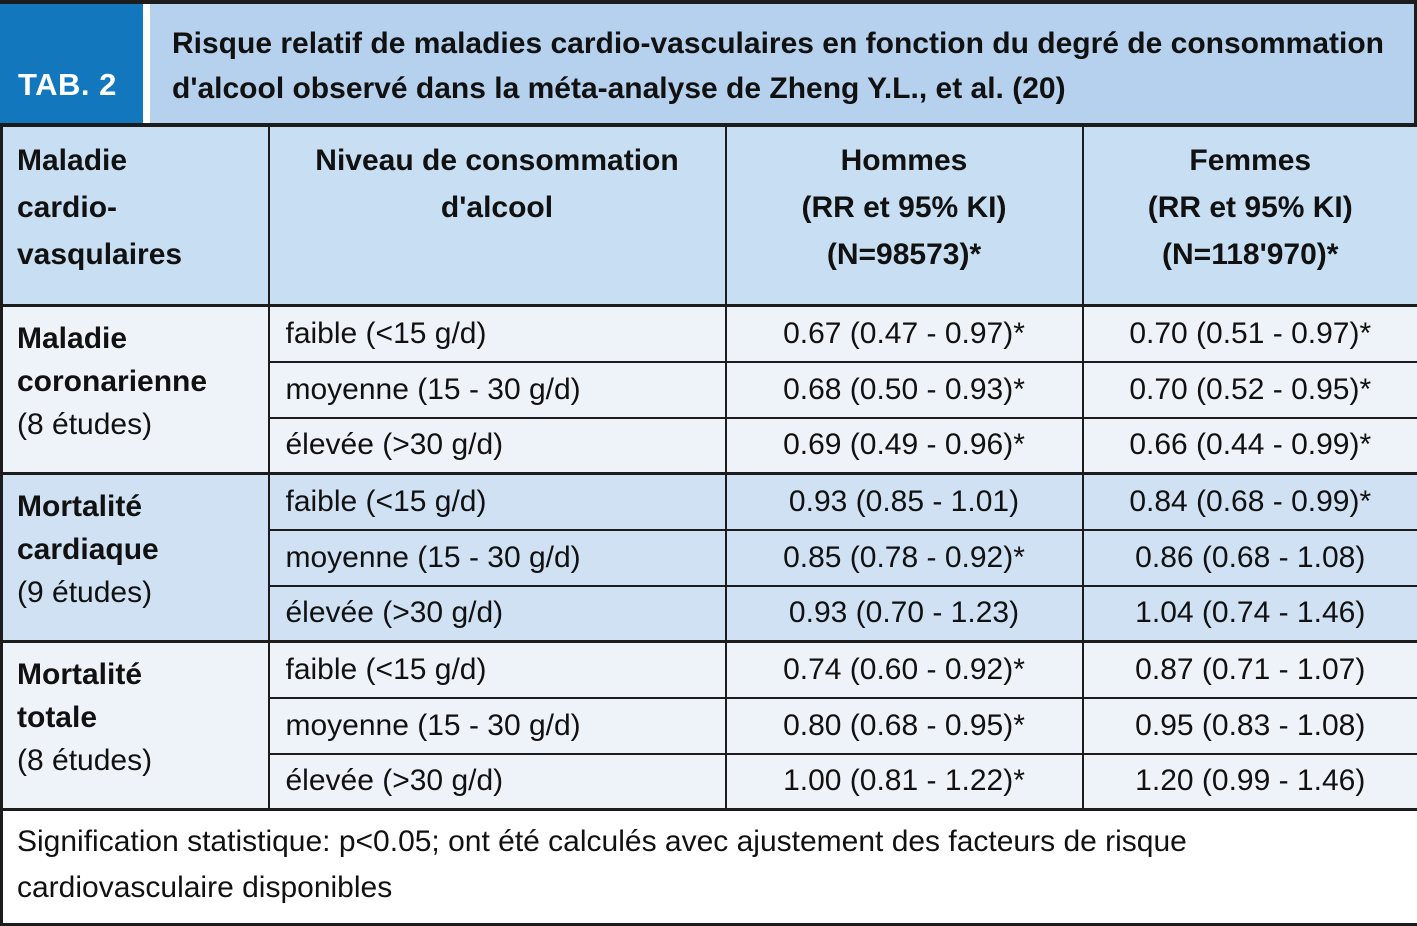  Describe the element at coordinates (138, 592) in the screenshot. I see `group-studies-count: (9 études)` at that location.